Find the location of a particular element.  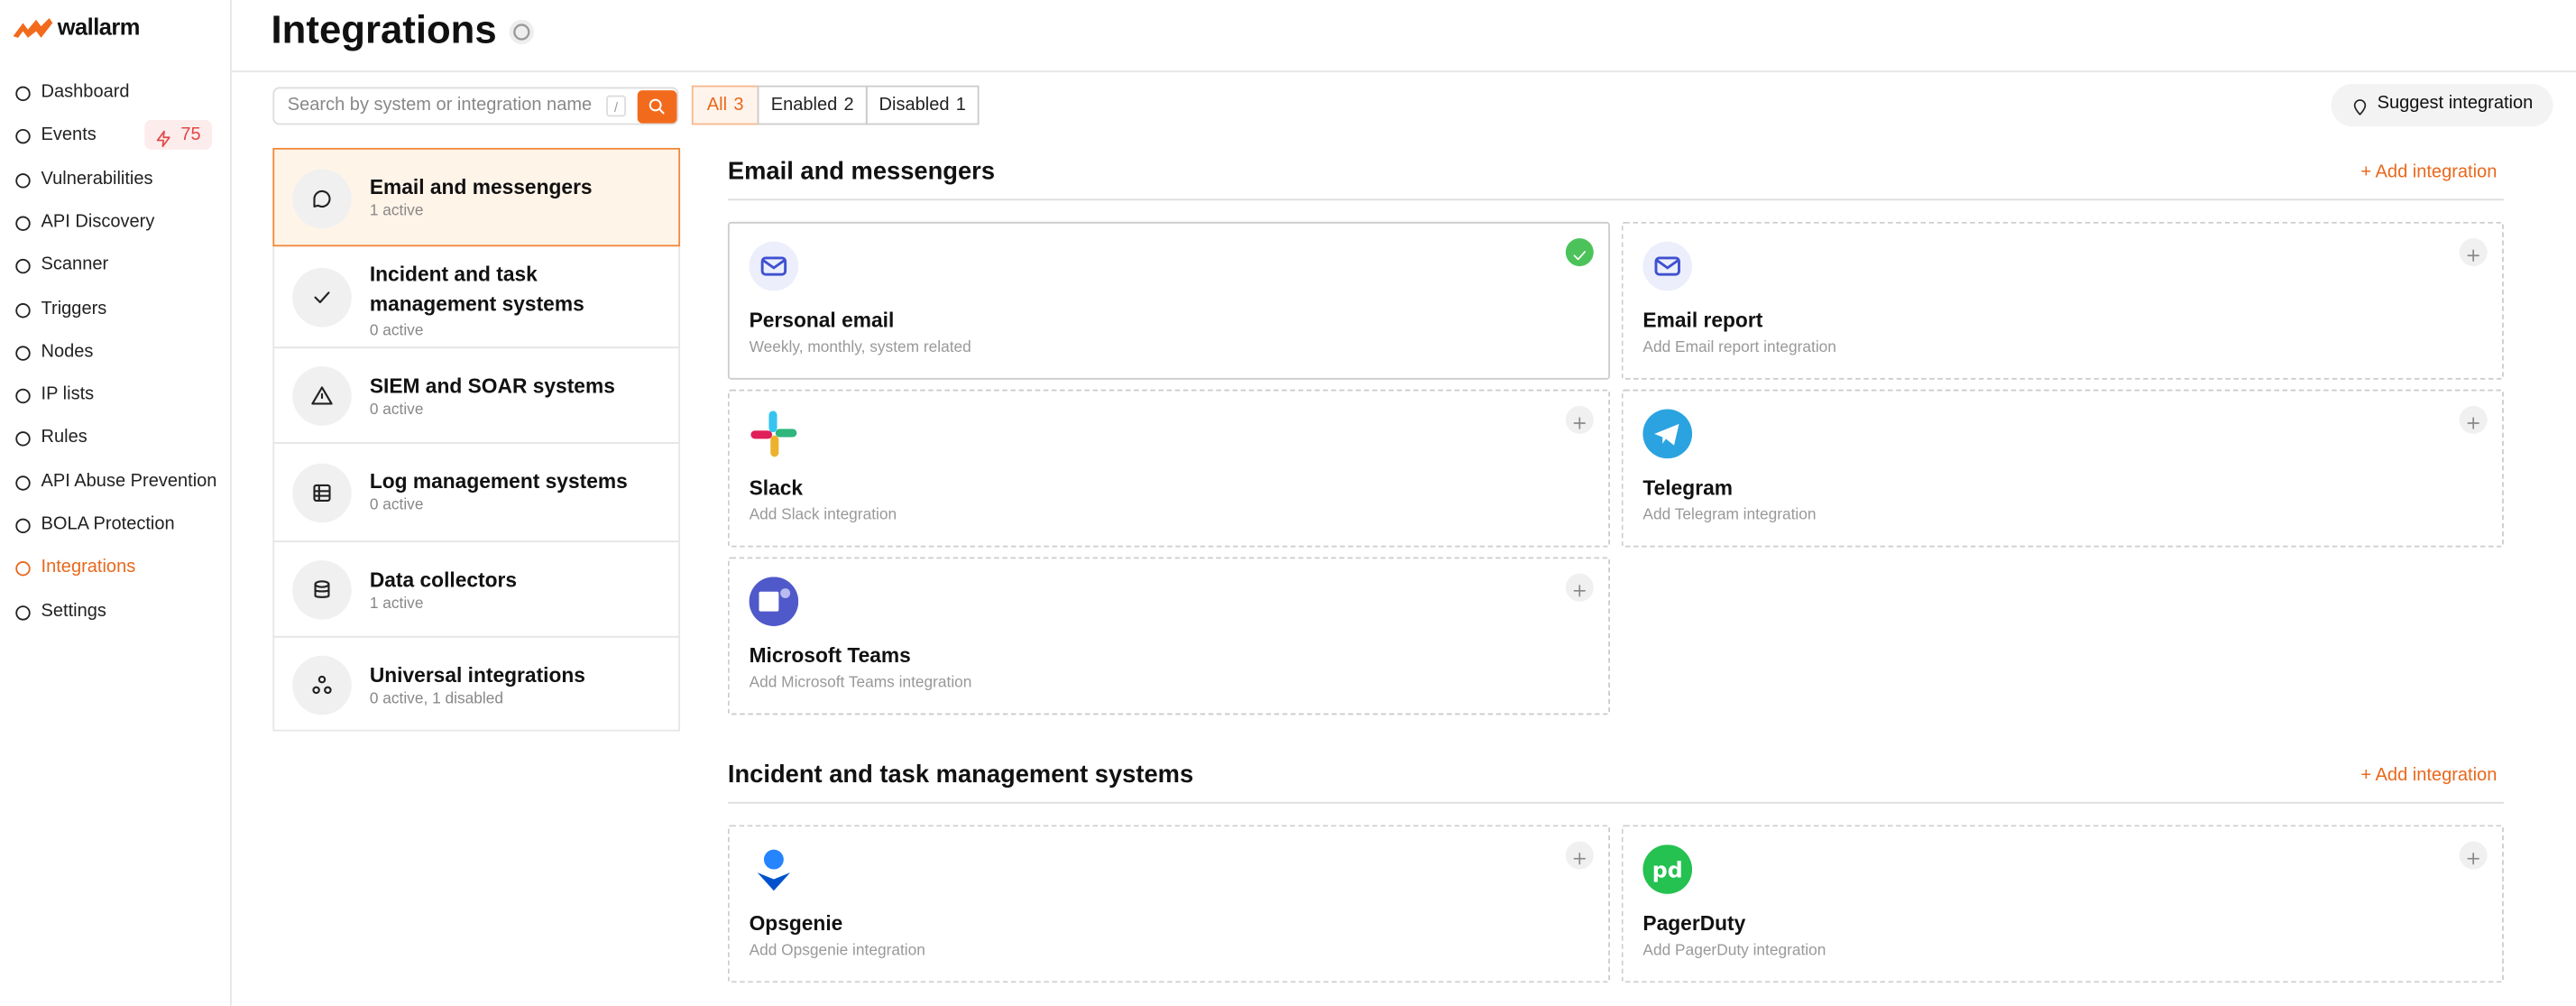

nav-label: Vulnerabilities is located at coordinates (97, 178).